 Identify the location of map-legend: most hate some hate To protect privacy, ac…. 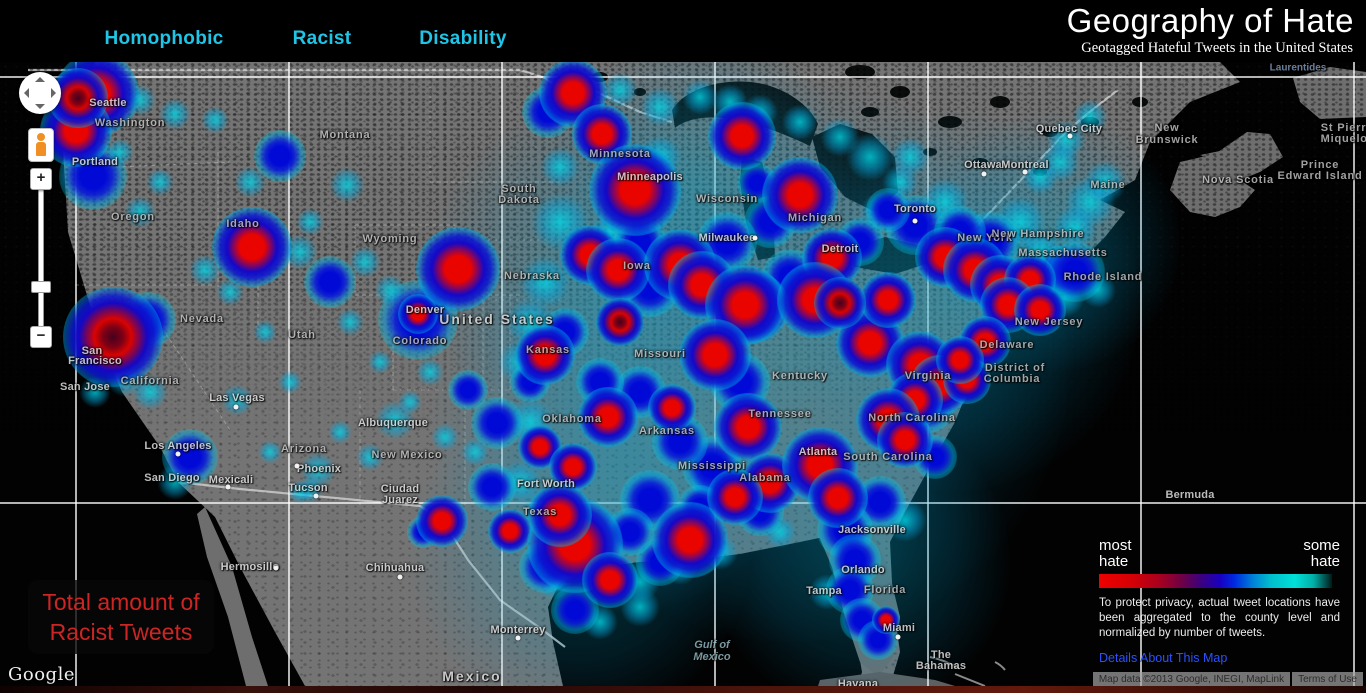
(1219, 602).